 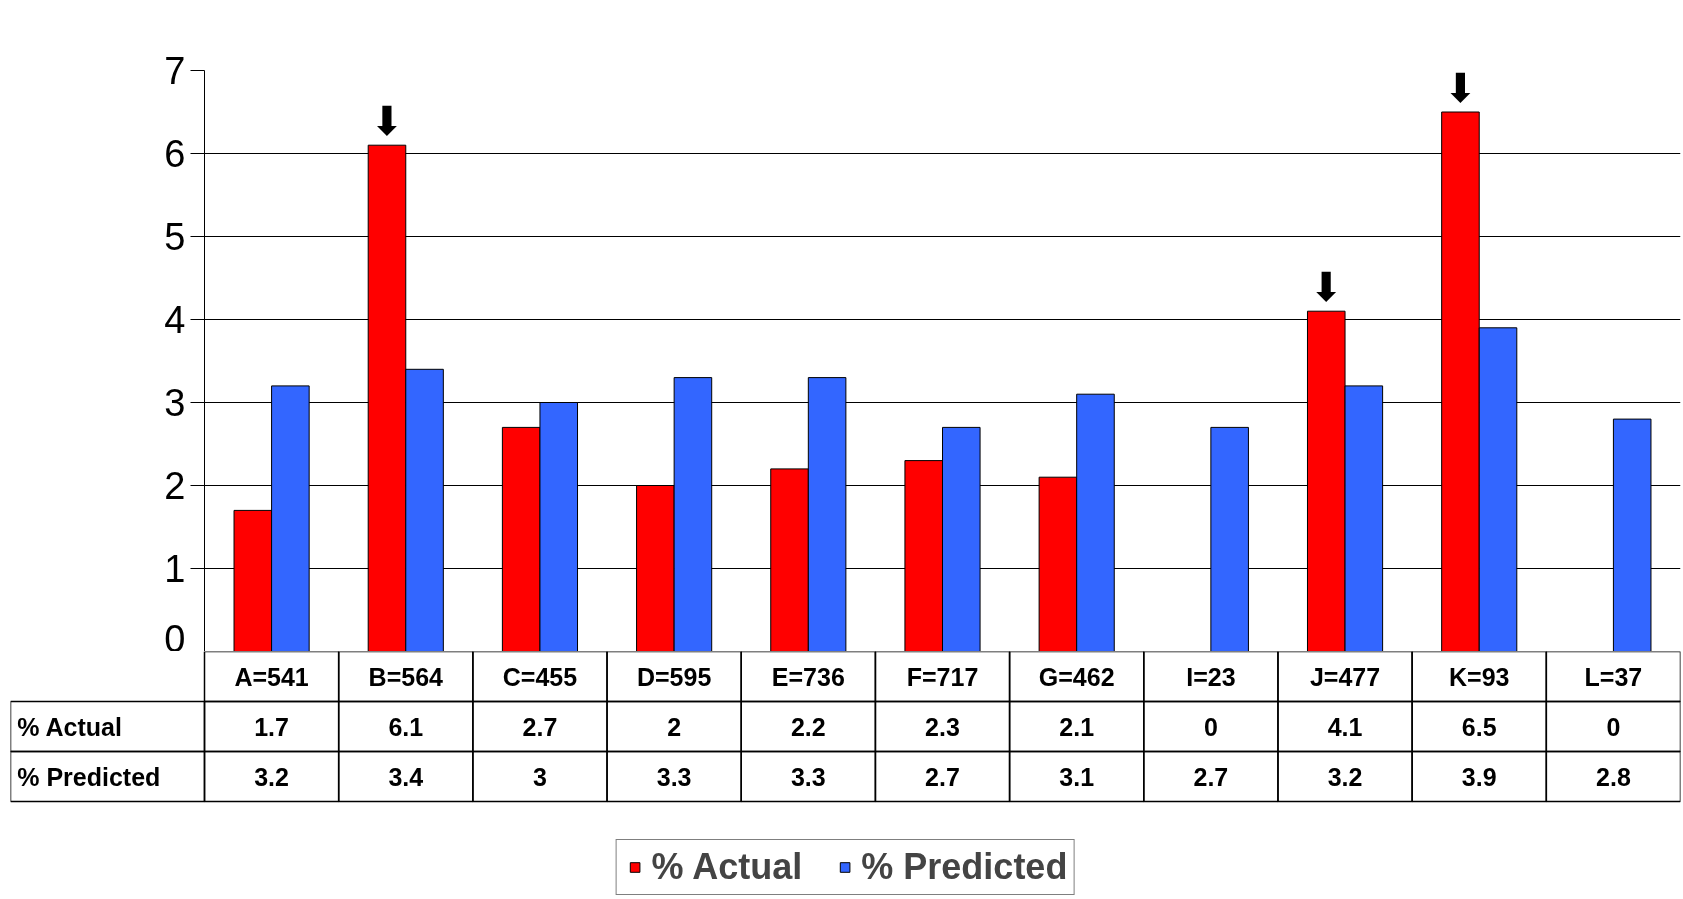 I want to click on data-label: 2.3, so click(x=942, y=726).